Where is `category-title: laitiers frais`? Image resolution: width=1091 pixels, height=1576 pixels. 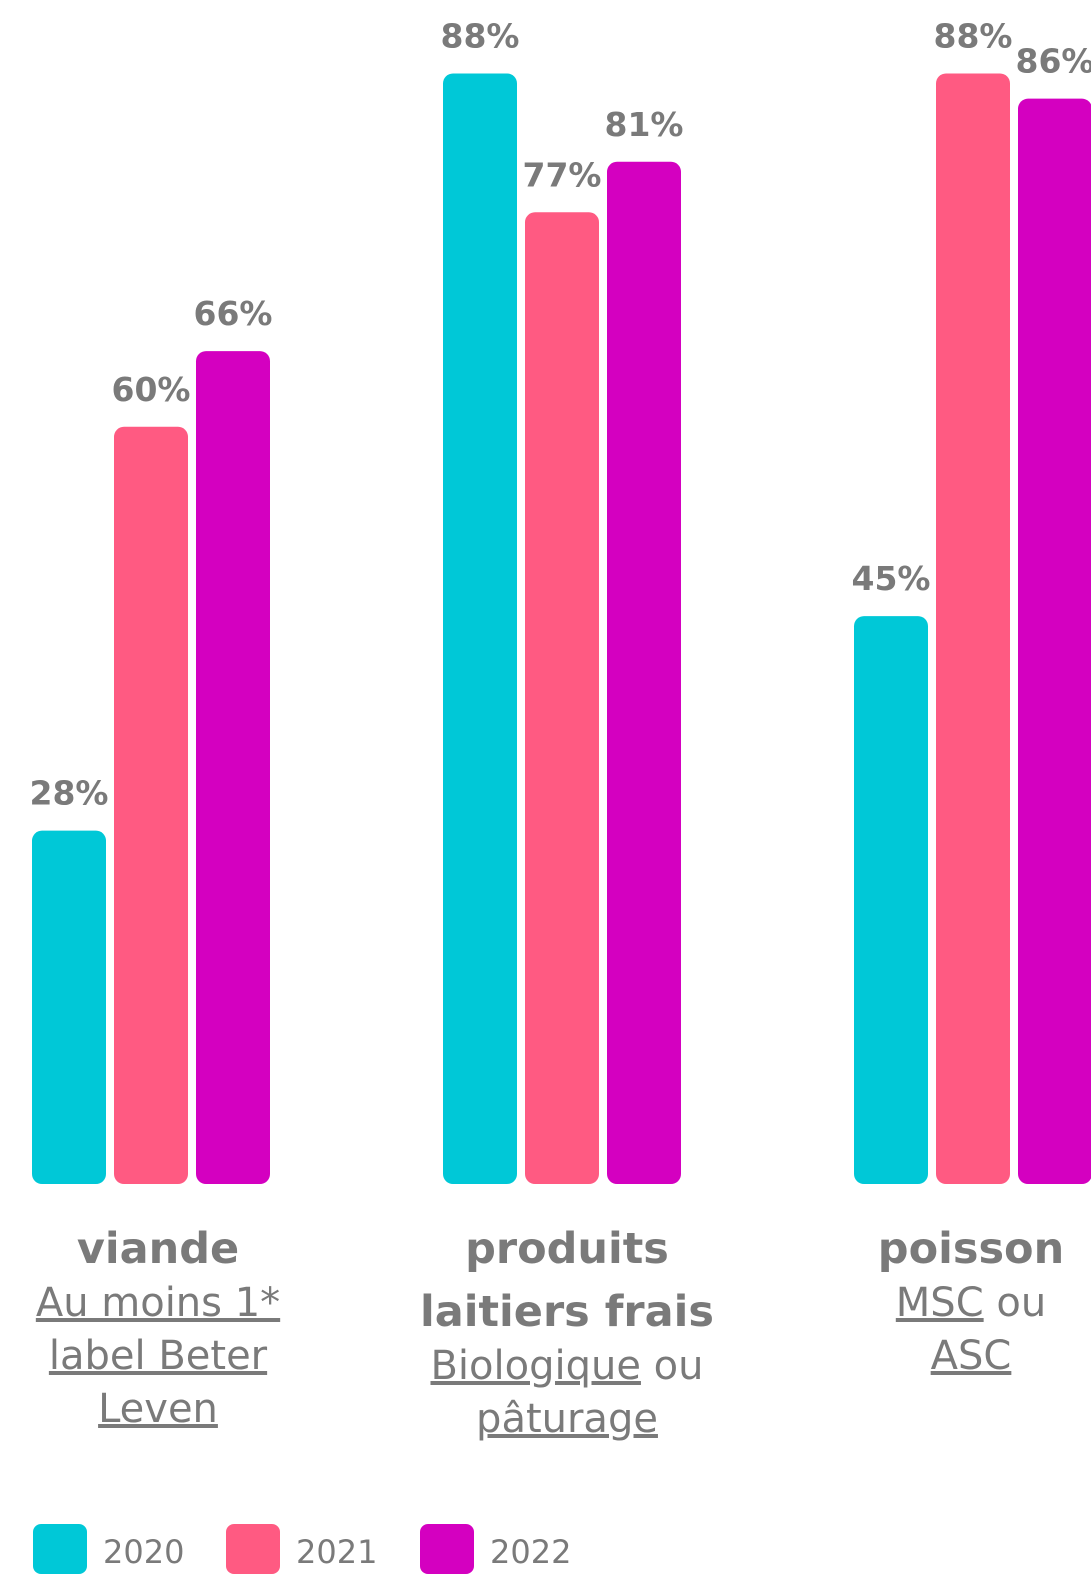 category-title: laitiers frais is located at coordinates (567, 1312).